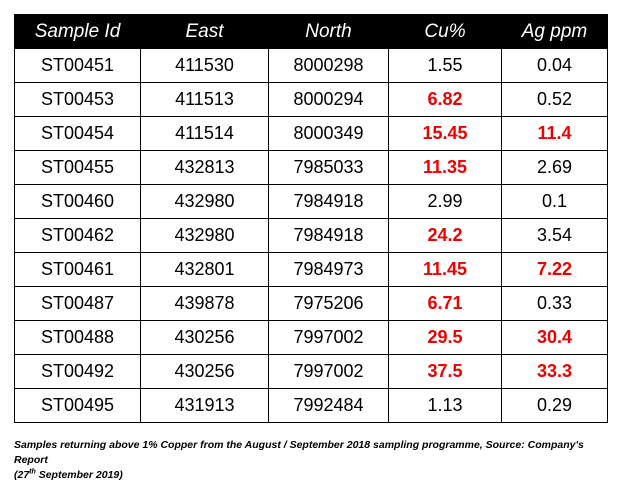  I want to click on table-row: ST00495 431913 7992484 1.13 0.29, so click(311, 405).